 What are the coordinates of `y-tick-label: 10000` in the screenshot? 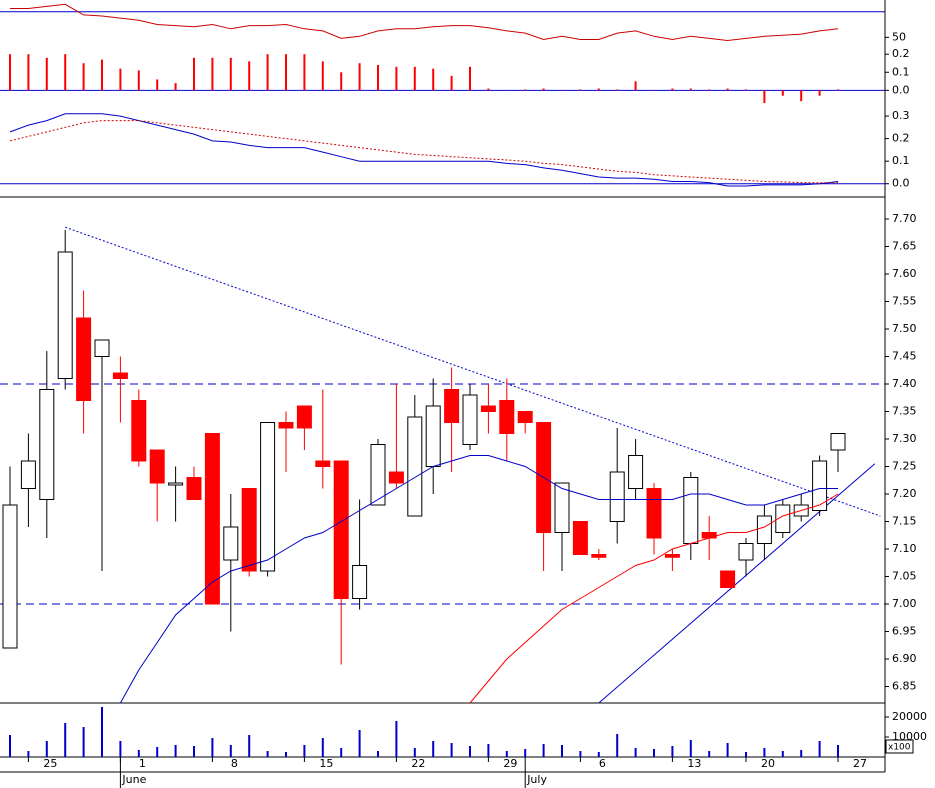 It's located at (909, 736).